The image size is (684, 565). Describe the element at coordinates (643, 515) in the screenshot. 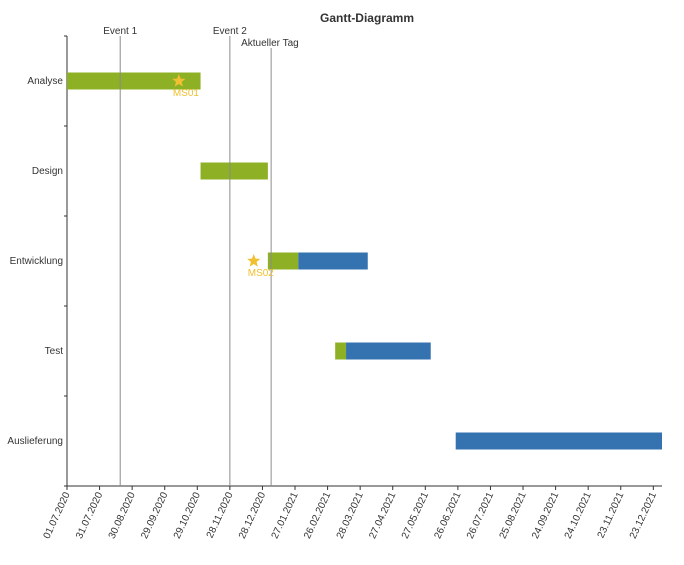

I see `x-tick-label: 23.12.2021` at that location.